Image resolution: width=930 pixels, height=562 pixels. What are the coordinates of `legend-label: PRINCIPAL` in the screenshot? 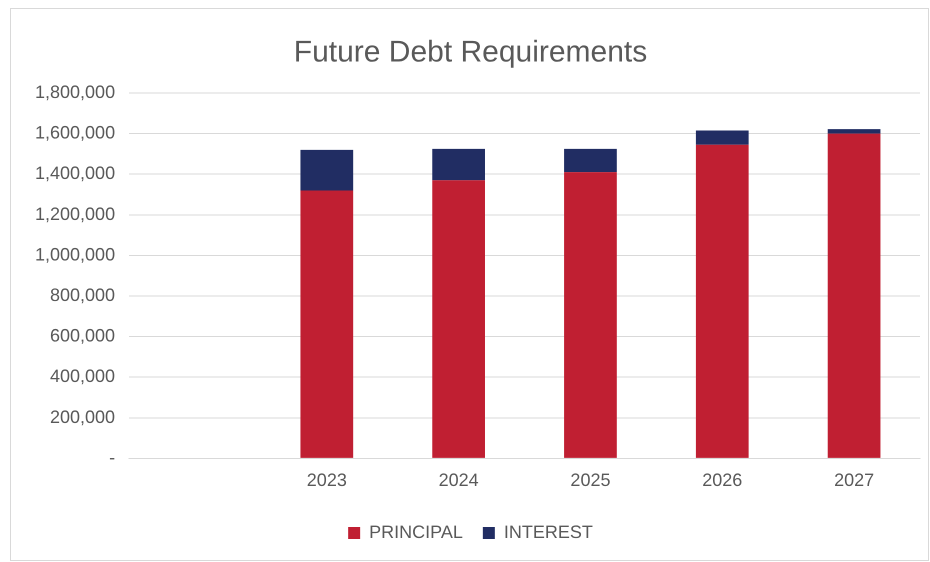 It's located at (416, 532).